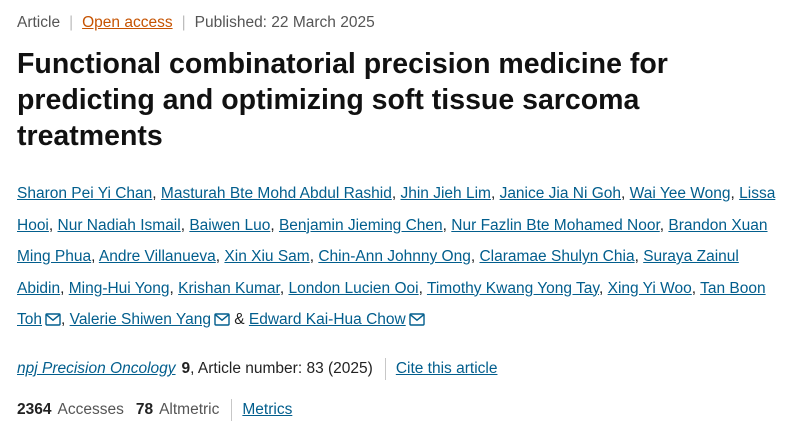 This screenshot has width=800, height=430. I want to click on altmetric-count: 78, so click(144, 409).